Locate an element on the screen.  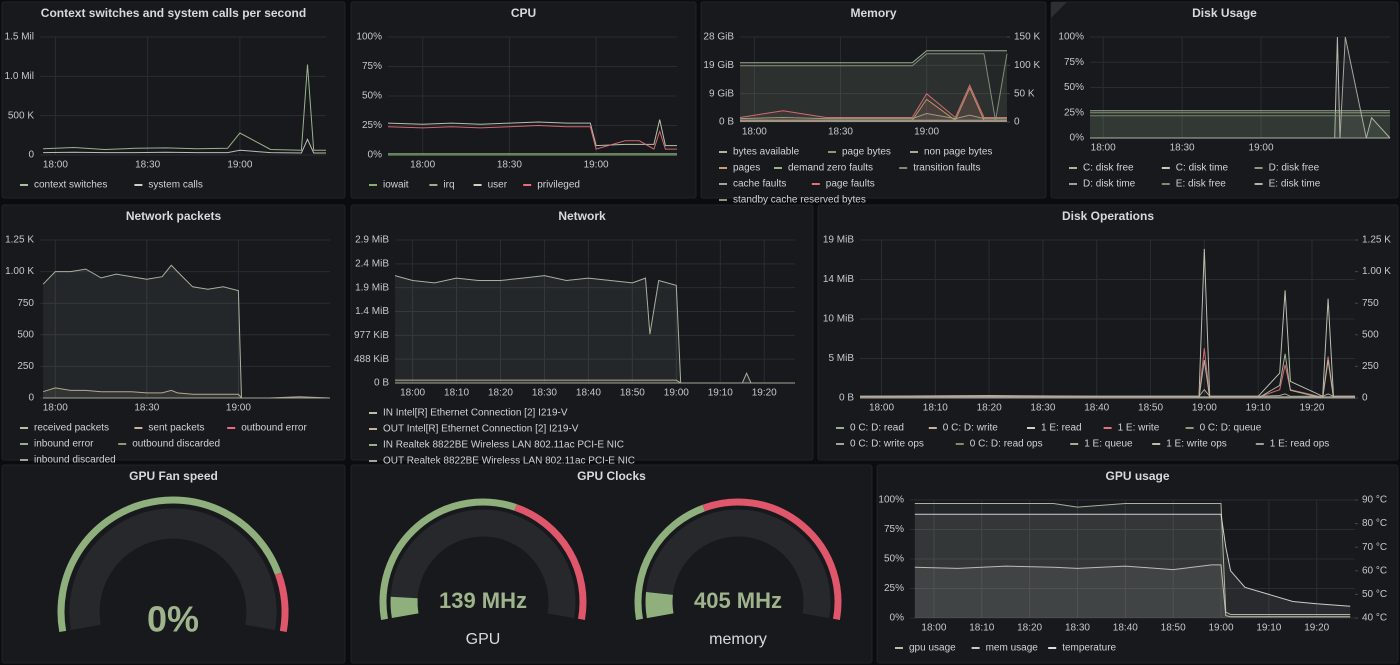
gauge-name: GPU is located at coordinates (483, 639).